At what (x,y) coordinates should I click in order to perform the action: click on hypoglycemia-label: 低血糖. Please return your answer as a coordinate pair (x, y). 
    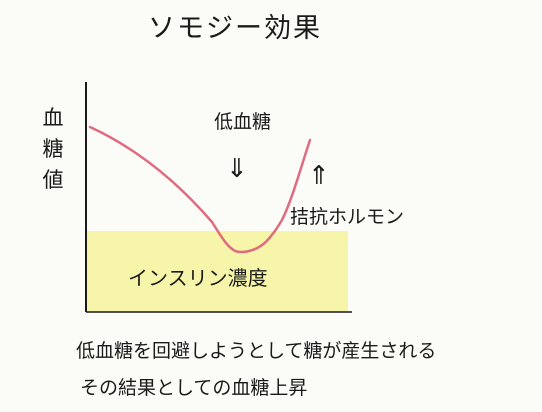
    Looking at the image, I should click on (243, 122).